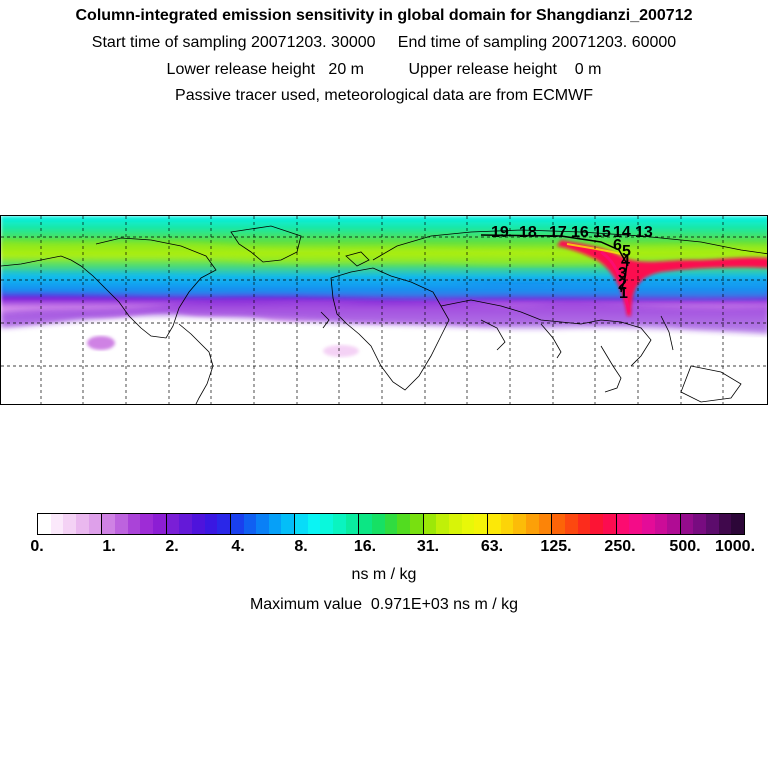  Describe the element at coordinates (428, 546) in the screenshot. I see `colorbar-tick-label: 31.` at that location.